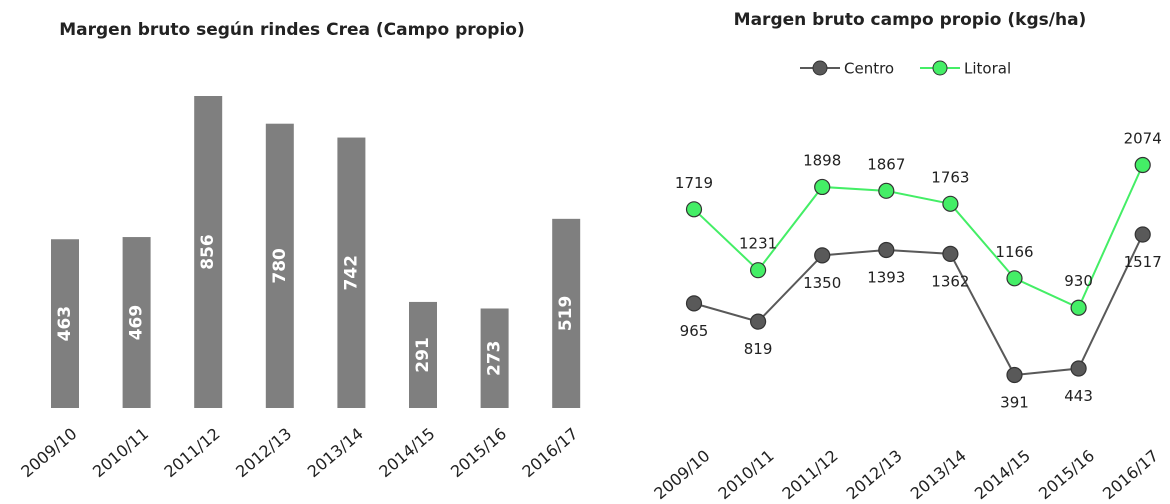 The width and height of the screenshot is (1170, 504). What do you see at coordinates (950, 177) in the screenshot?
I see `value-label: 1763` at bounding box center [950, 177].